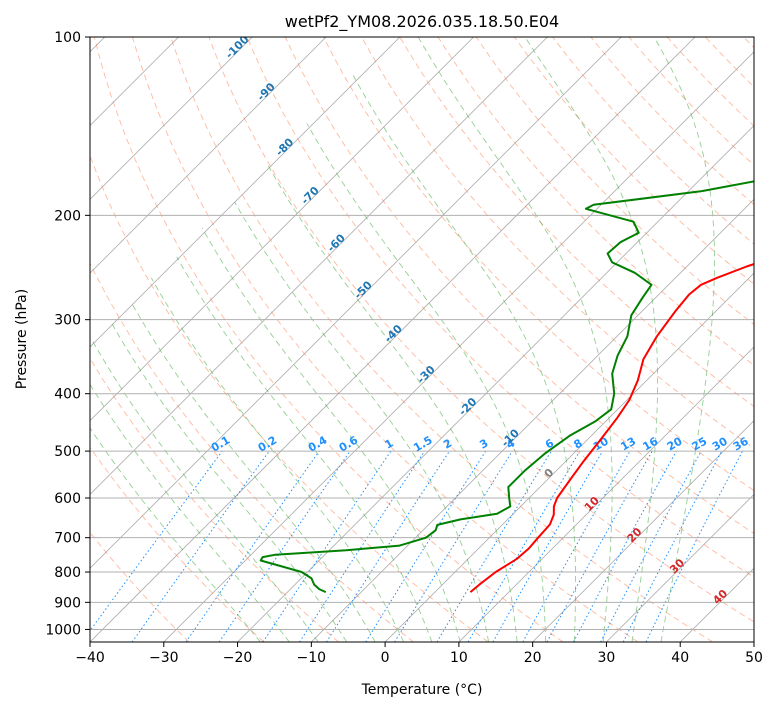  Describe the element at coordinates (90, 658) in the screenshot. I see `x-tick-label: −40` at that location.